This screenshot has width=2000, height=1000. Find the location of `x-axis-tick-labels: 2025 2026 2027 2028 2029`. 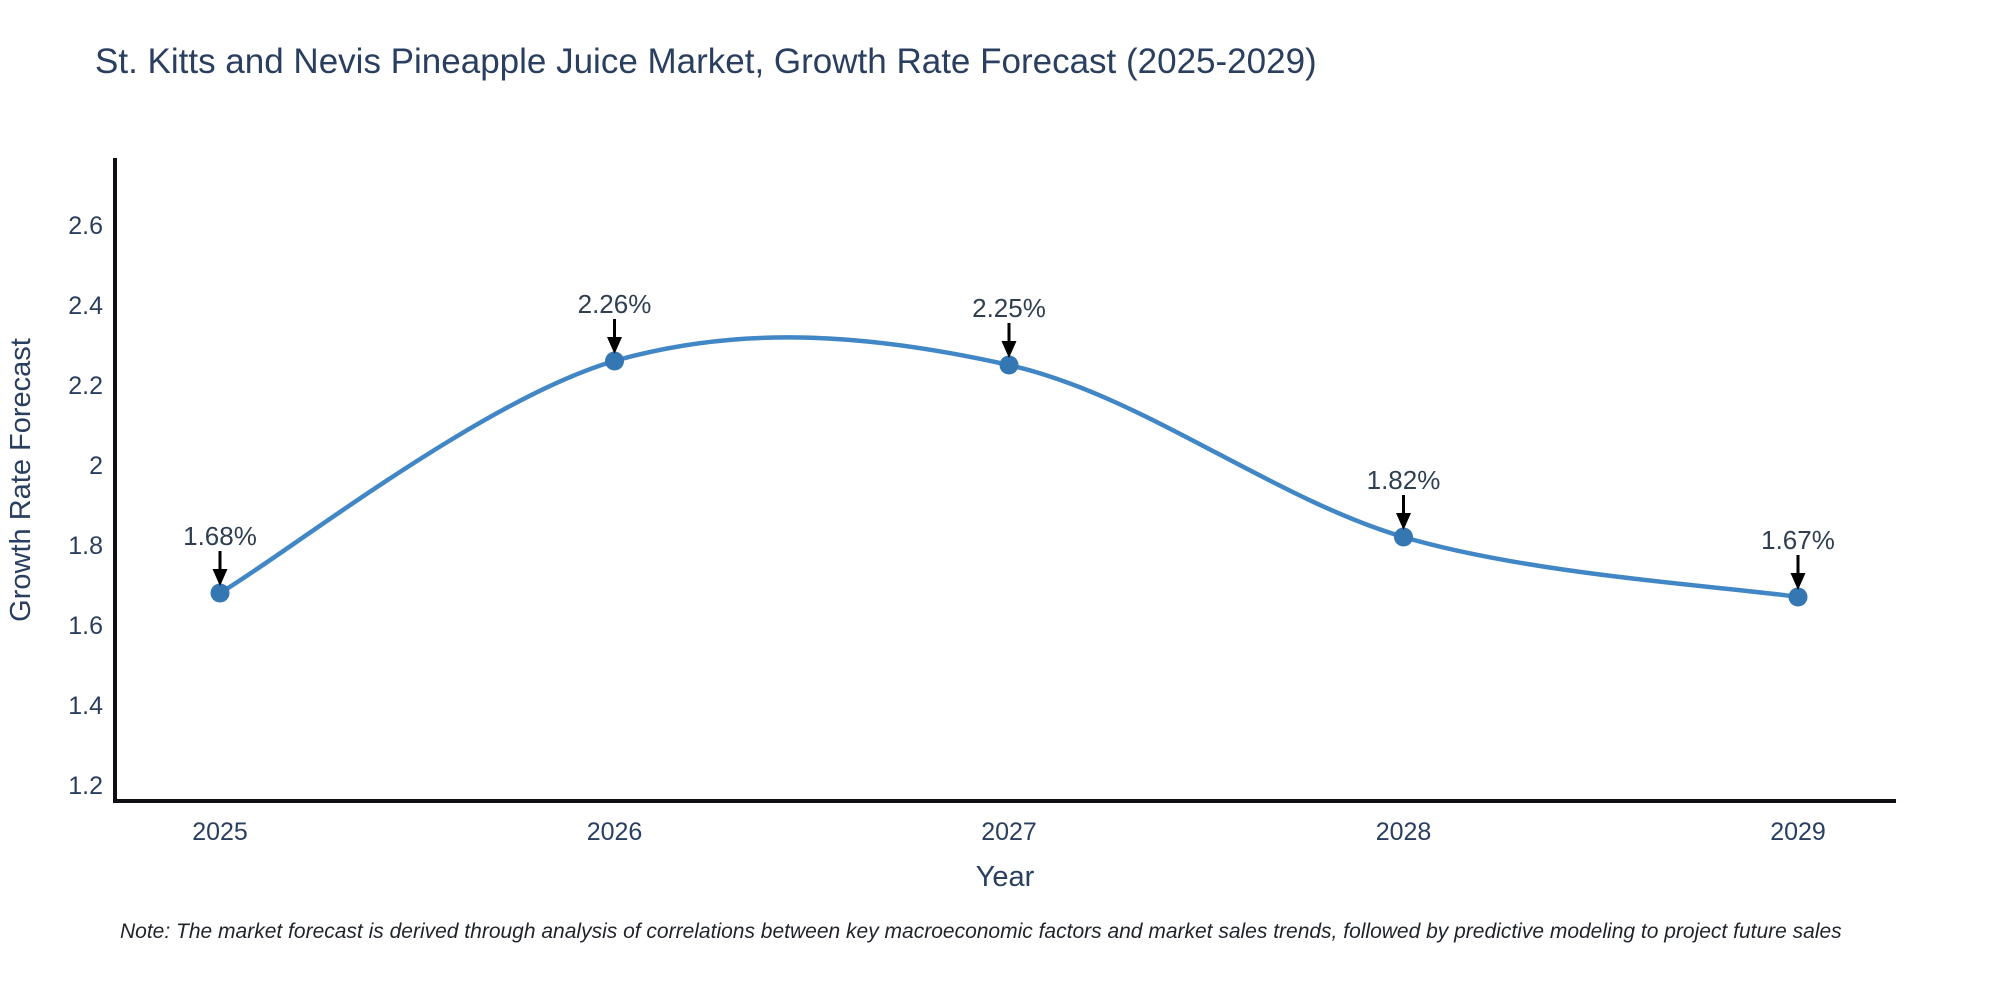

x-axis-tick-labels: 2025 2026 2027 2028 2029 is located at coordinates (1009, 832).